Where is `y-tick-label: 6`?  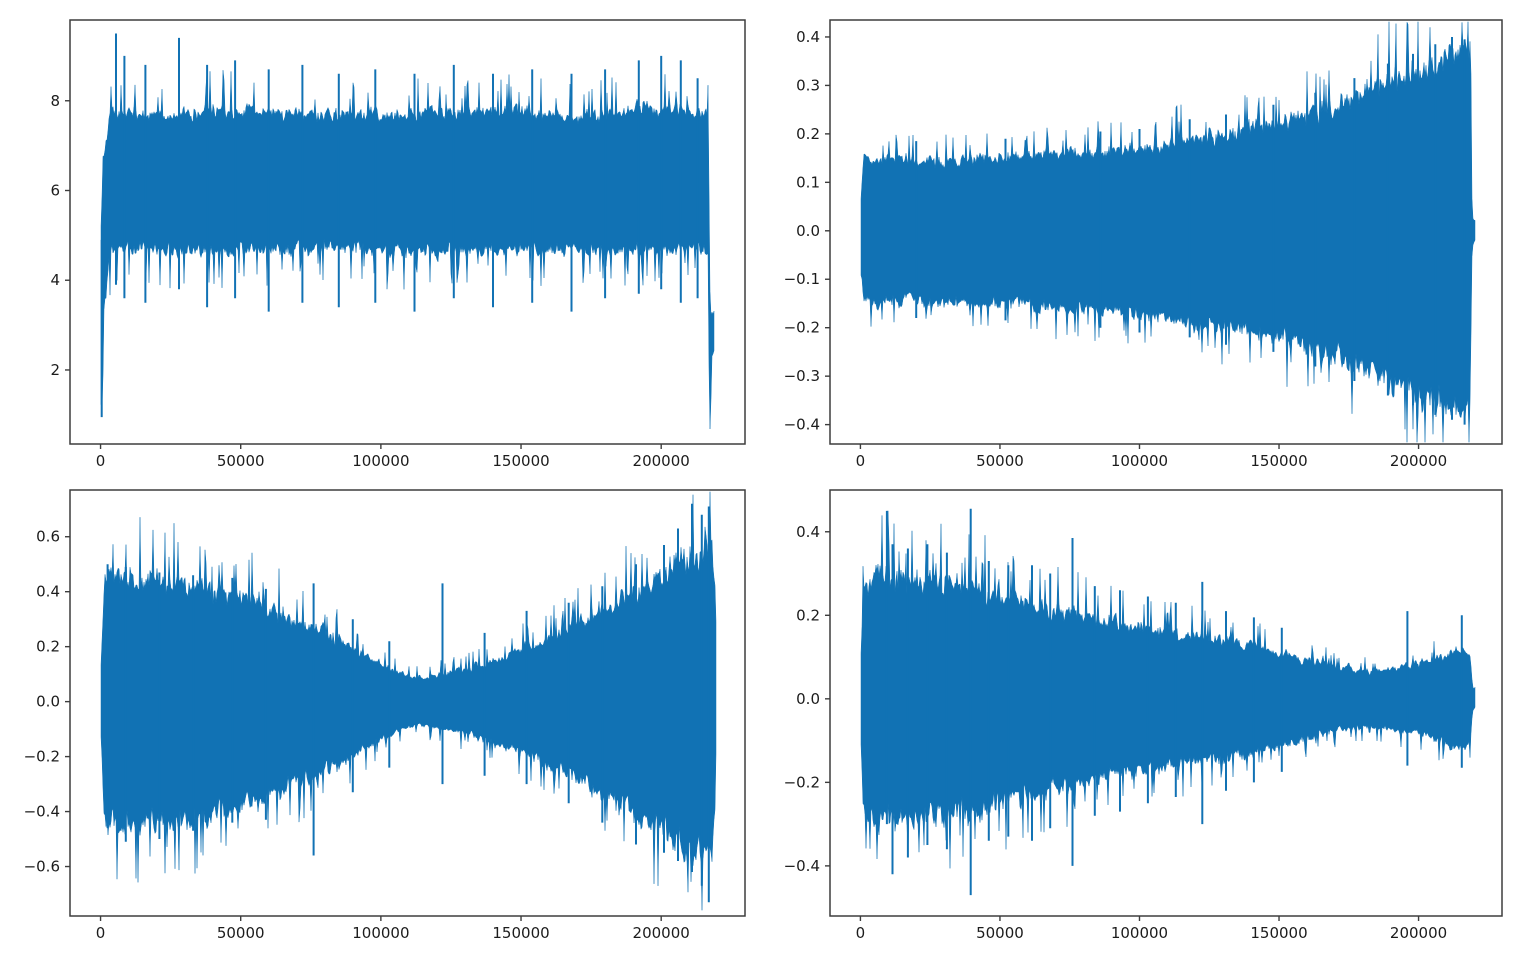
y-tick-label: 6 is located at coordinates (55, 190).